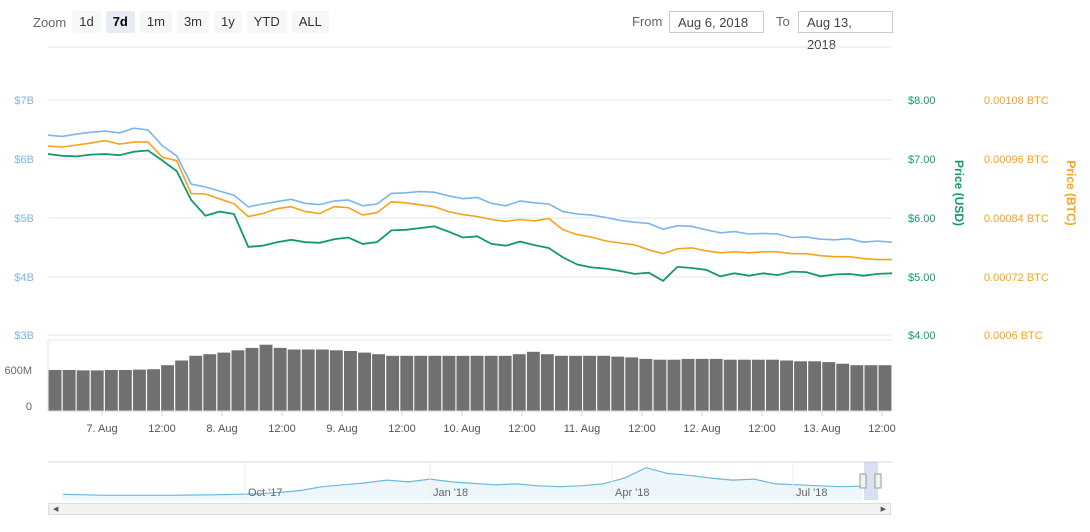  I want to click on btc-tick-label: 0.00084 BTC, so click(1016, 219).